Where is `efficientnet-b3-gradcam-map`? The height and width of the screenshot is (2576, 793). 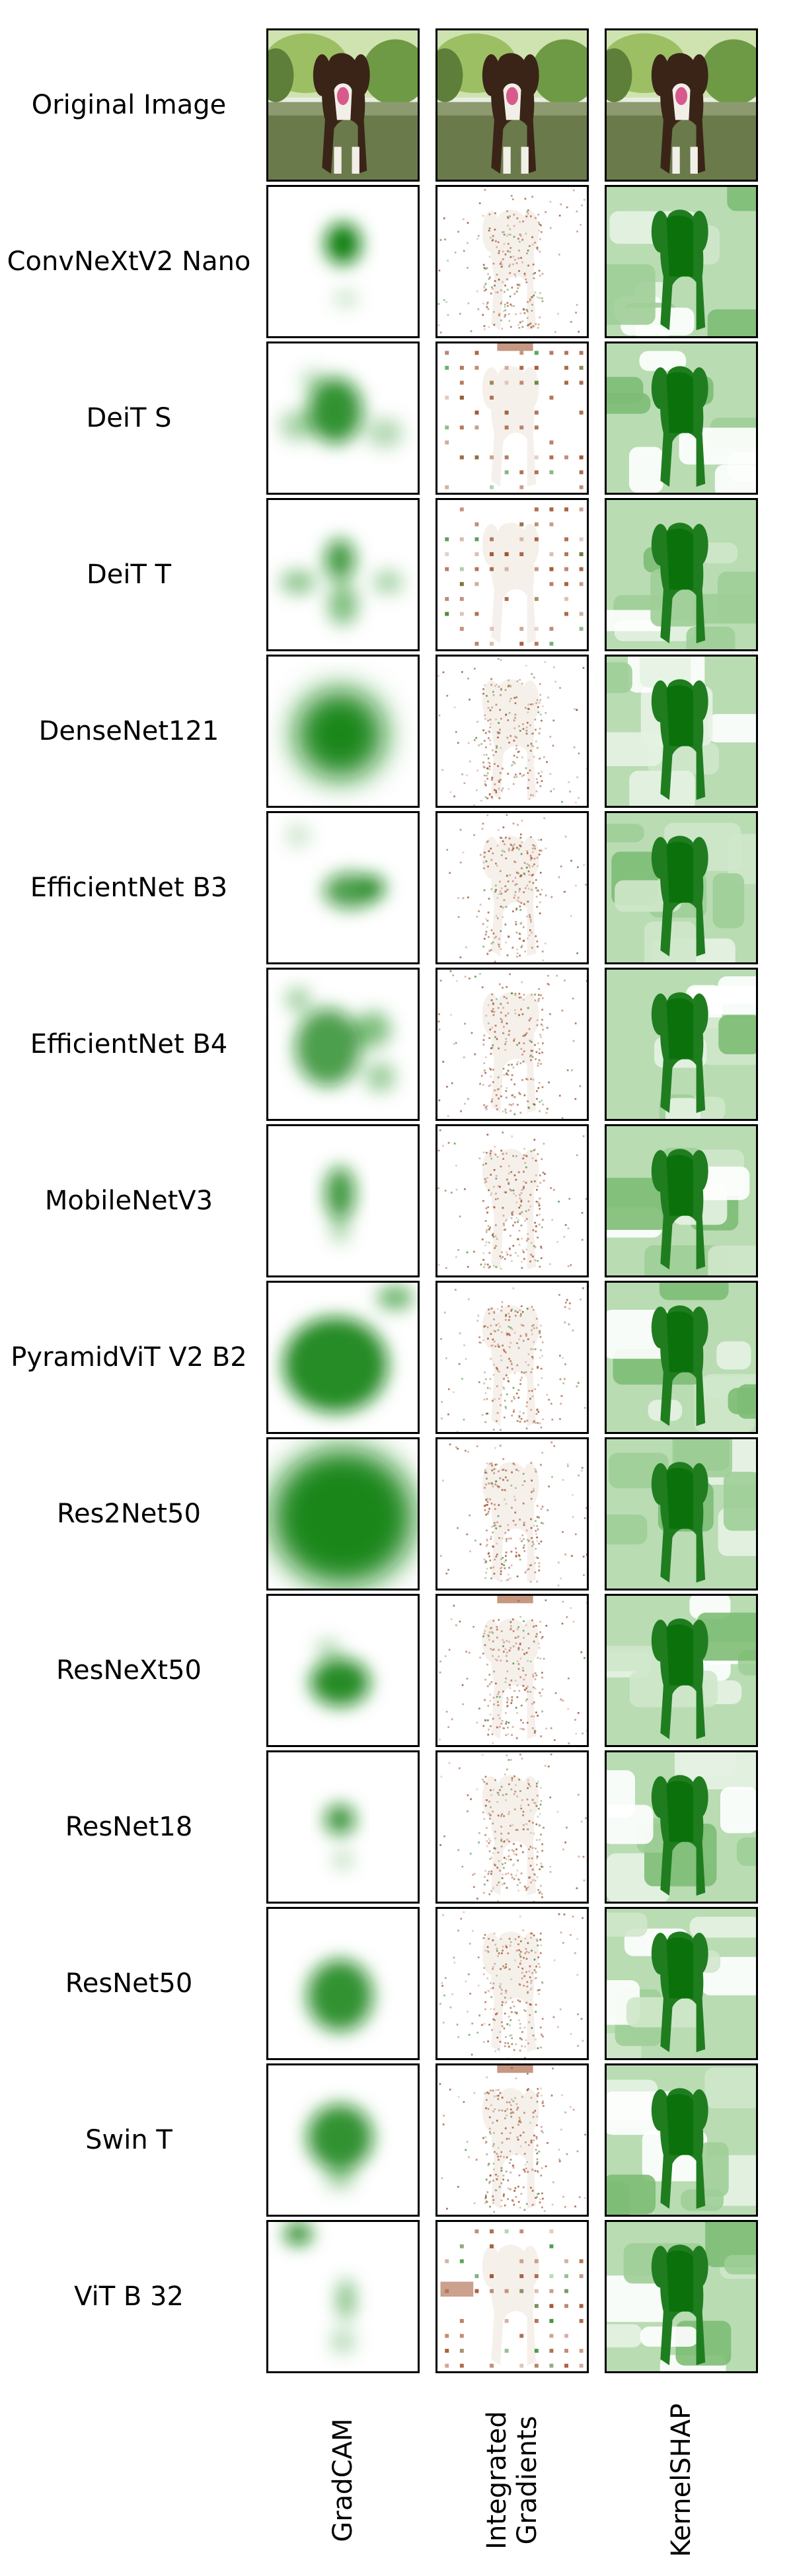
efficientnet-b3-gradcam-map is located at coordinates (343, 887).